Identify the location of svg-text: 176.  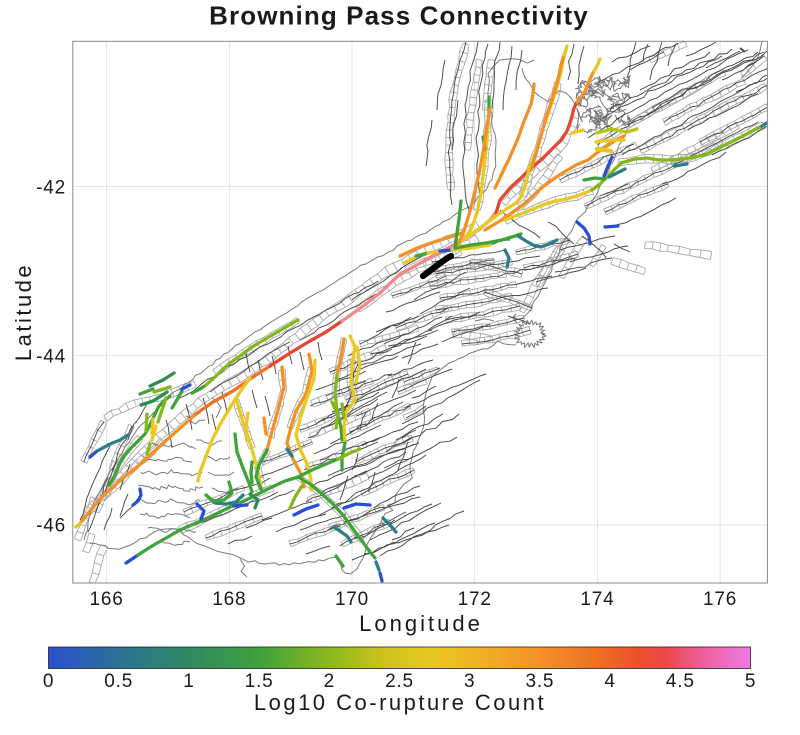
(720, 599).